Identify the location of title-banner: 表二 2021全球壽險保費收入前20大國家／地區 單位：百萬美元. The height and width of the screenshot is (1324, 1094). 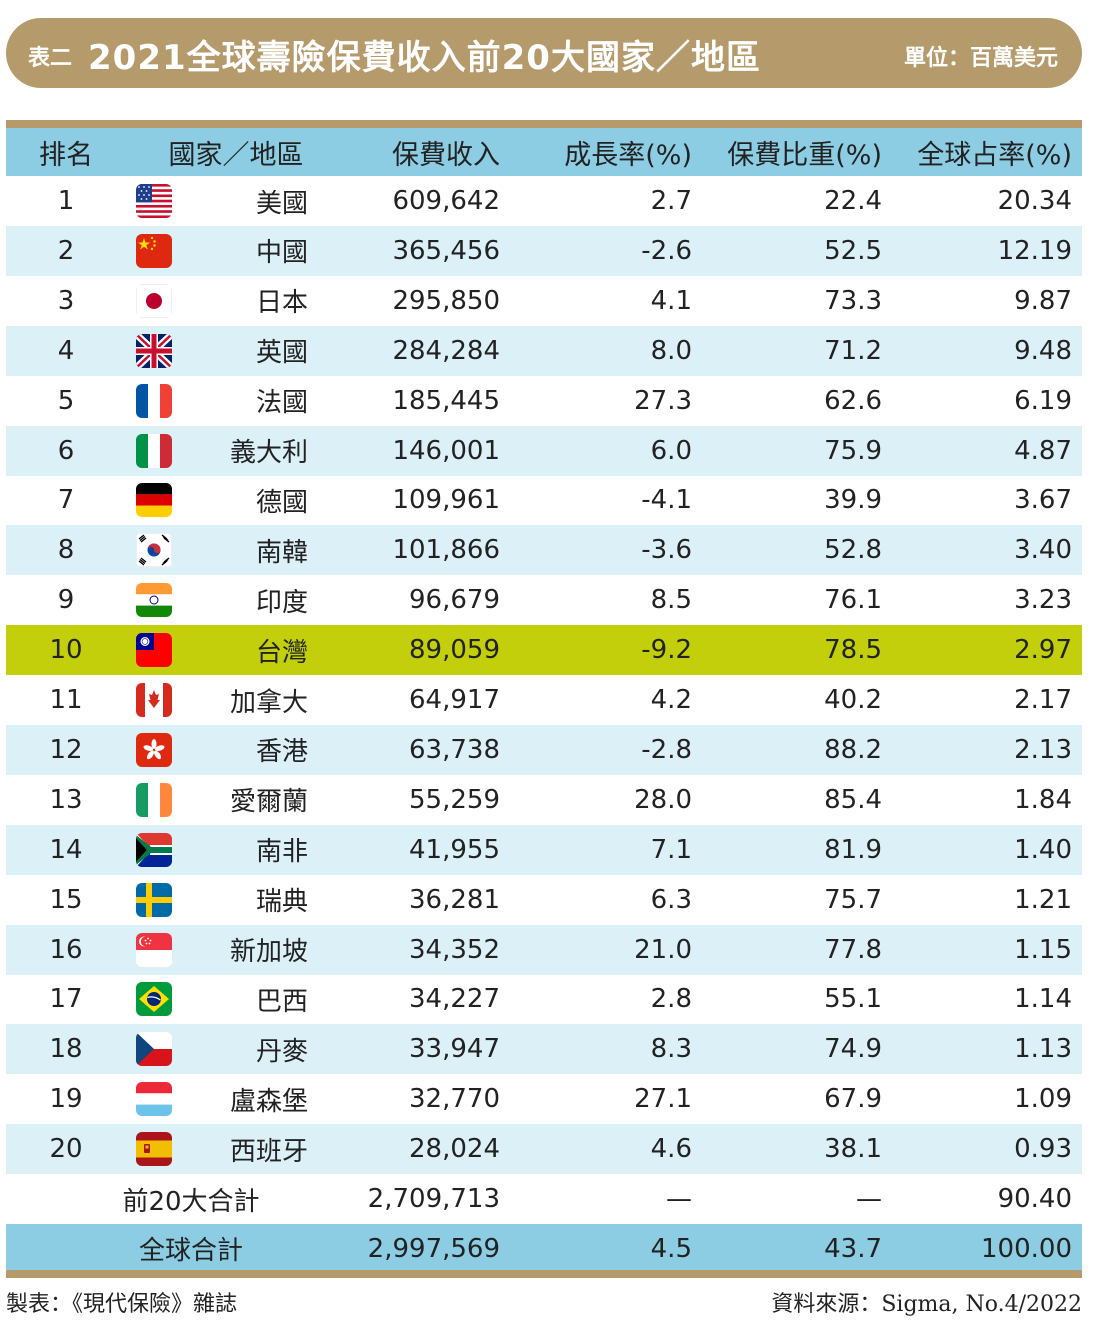
(544, 53).